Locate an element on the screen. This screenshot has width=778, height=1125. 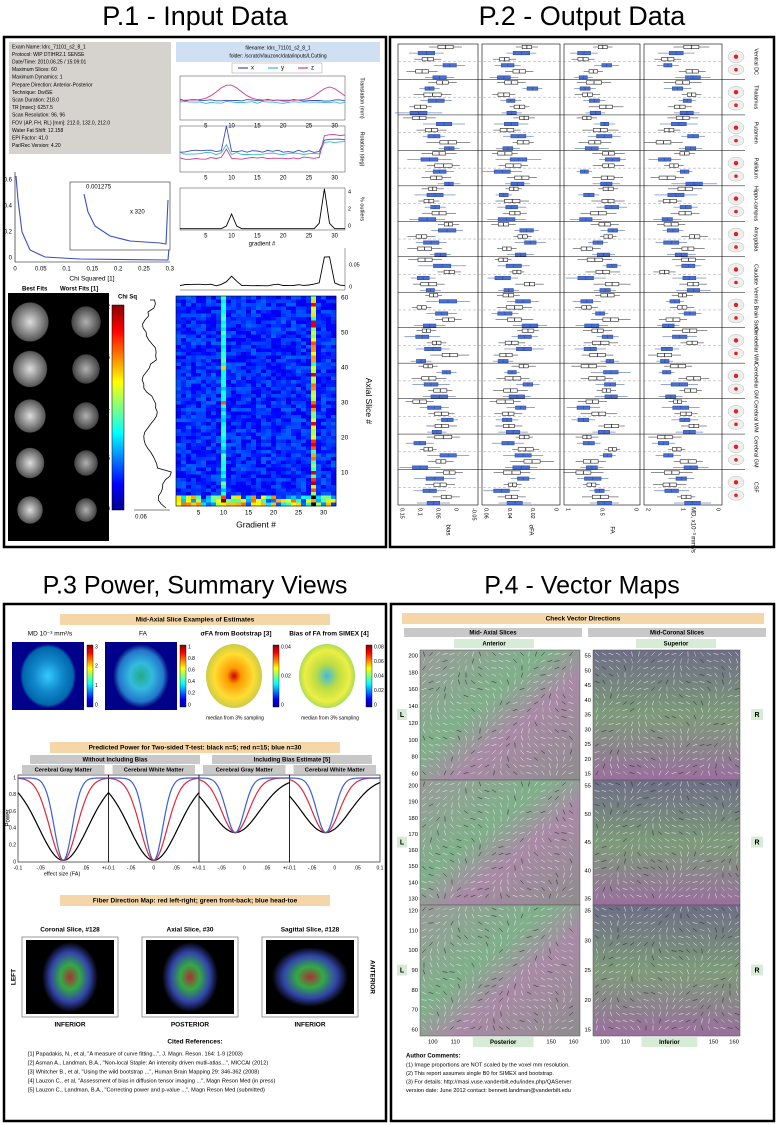
label: y is located at coordinates (282, 69).